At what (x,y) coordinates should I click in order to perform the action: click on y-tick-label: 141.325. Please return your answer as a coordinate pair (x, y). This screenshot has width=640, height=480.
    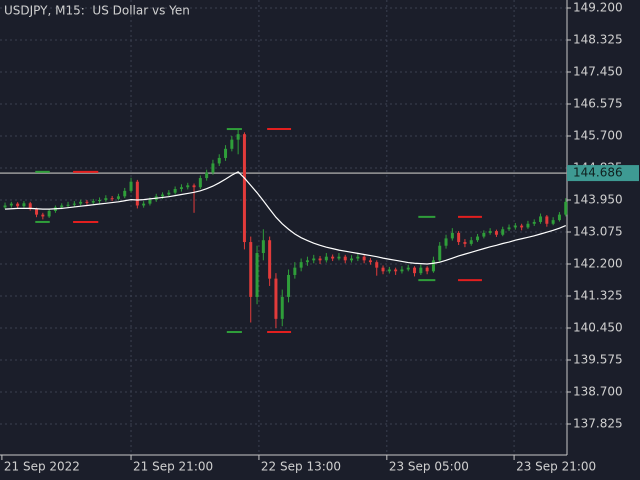
    Looking at the image, I should click on (598, 295).